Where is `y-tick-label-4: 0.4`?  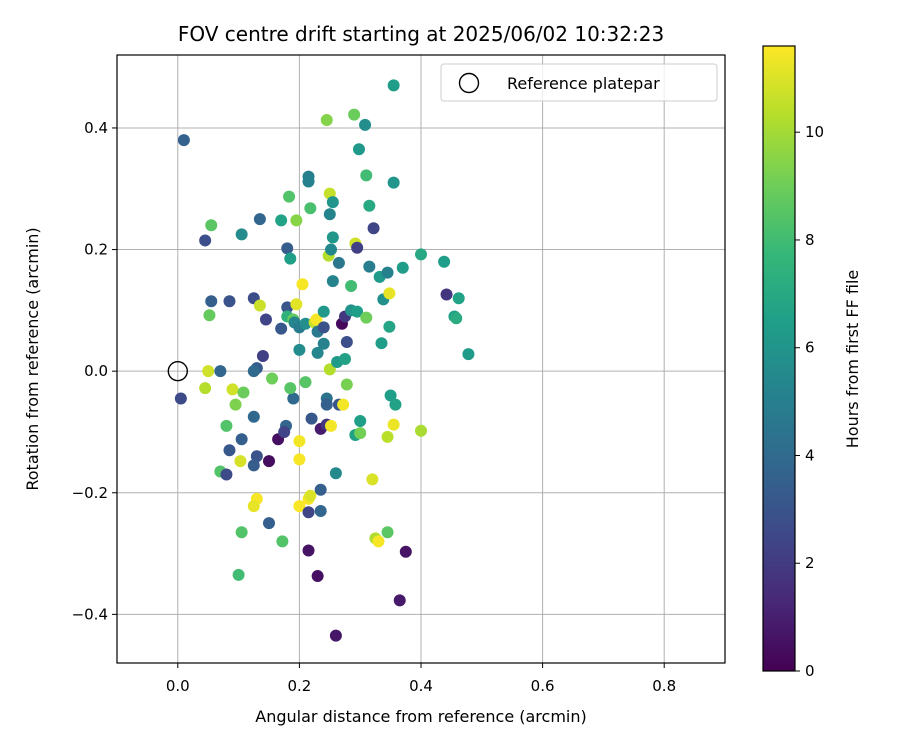 y-tick-label-4: 0.4 is located at coordinates (96, 128).